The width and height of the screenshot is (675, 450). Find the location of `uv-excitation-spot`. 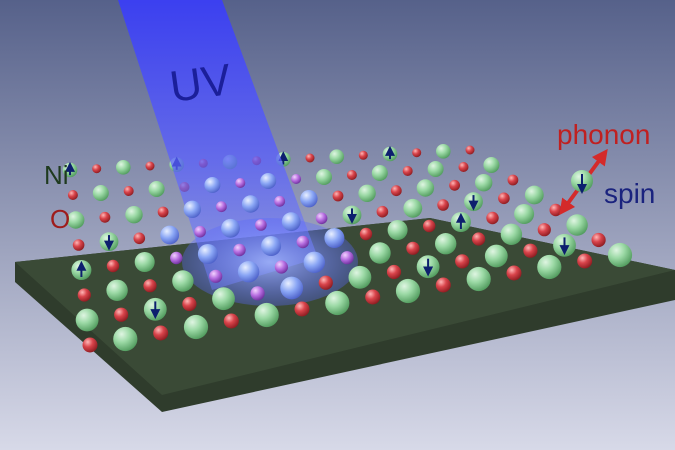

uv-excitation-spot is located at coordinates (270, 262).